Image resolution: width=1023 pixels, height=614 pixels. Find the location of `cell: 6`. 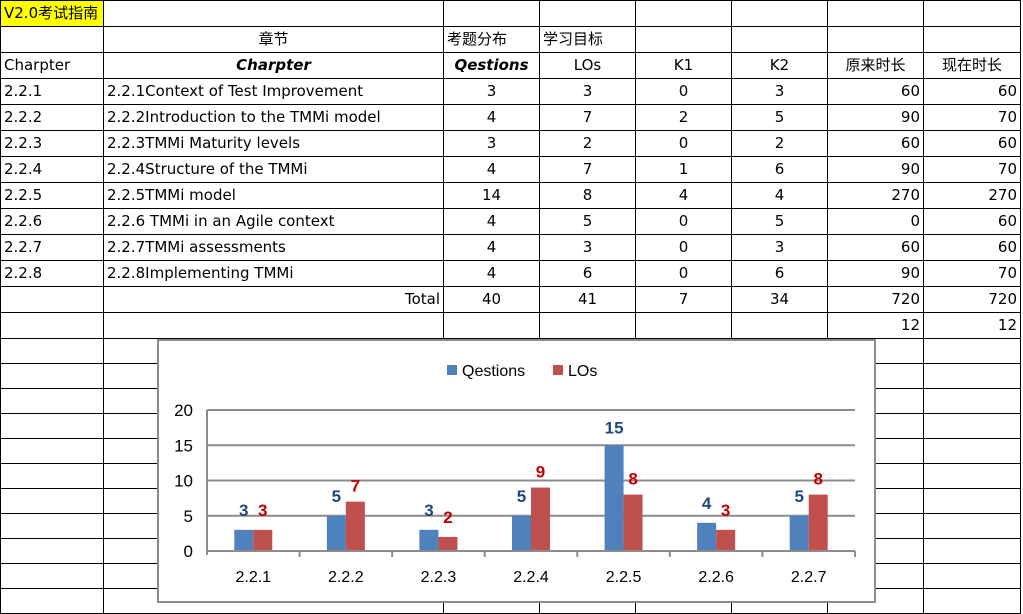

cell: 6 is located at coordinates (779, 273).